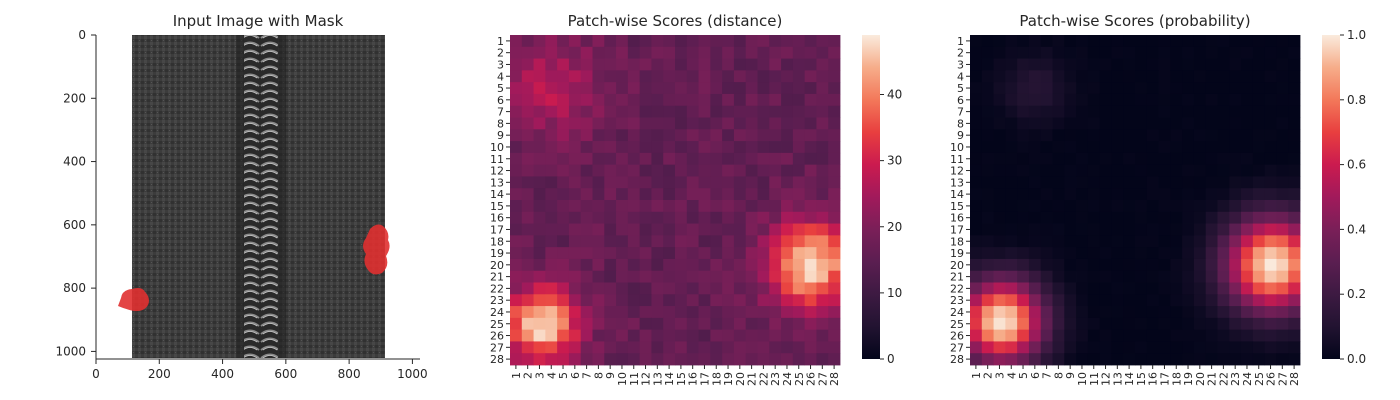  Describe the element at coordinates (1035, 375) in the screenshot. I see `x-tick-label: 6` at that location.